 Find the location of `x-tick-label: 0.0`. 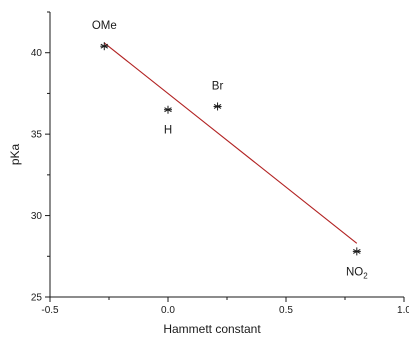

x-tick-label: 0.0 is located at coordinates (168, 310).